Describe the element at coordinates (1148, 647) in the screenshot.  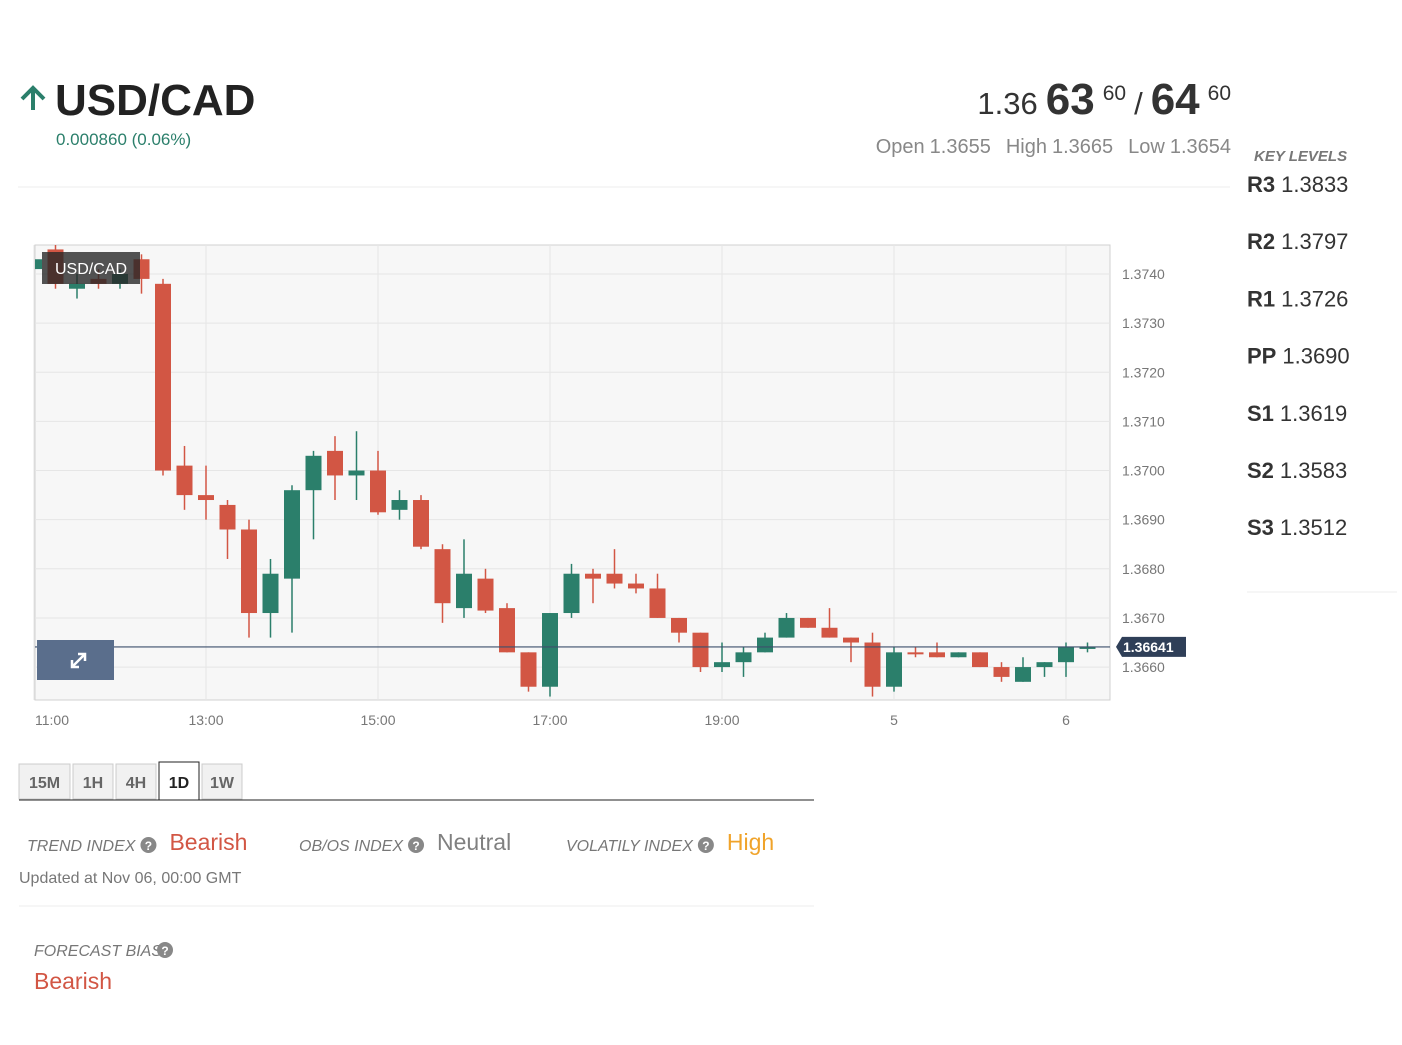
I see `last-price-label: 1.36641` at that location.